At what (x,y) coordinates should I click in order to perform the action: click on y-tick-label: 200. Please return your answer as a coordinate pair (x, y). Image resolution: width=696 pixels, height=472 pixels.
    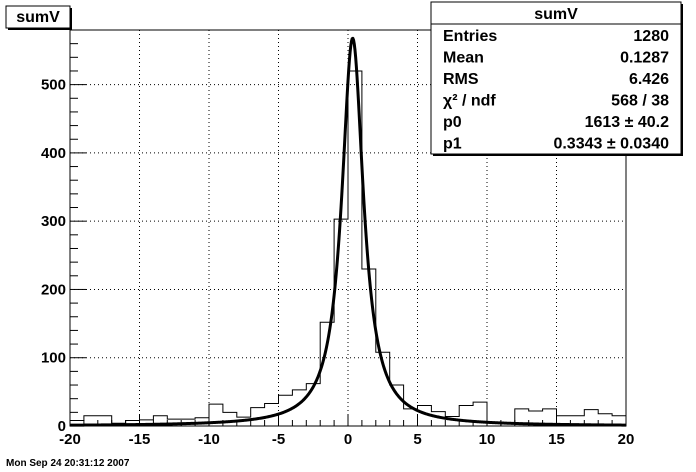
    Looking at the image, I should click on (53, 289).